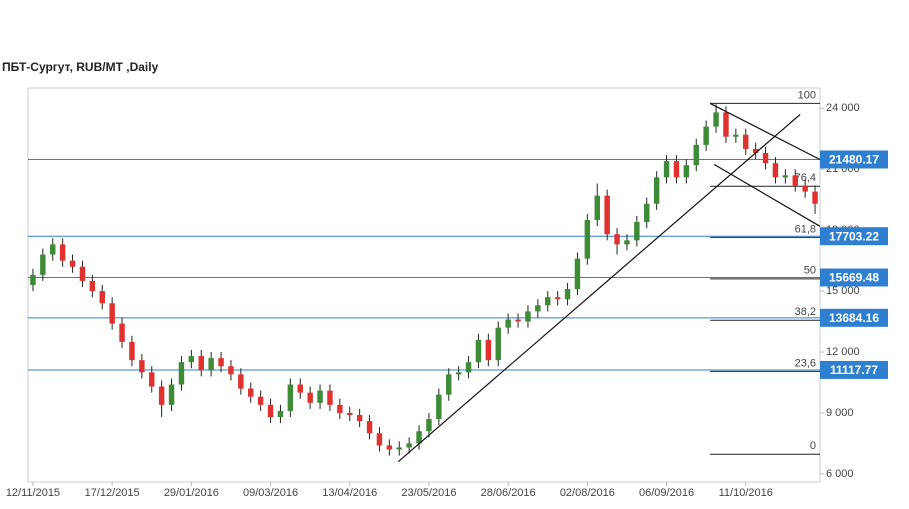 The height and width of the screenshot is (509, 909). I want to click on level-label: 15669.48, so click(854, 278).